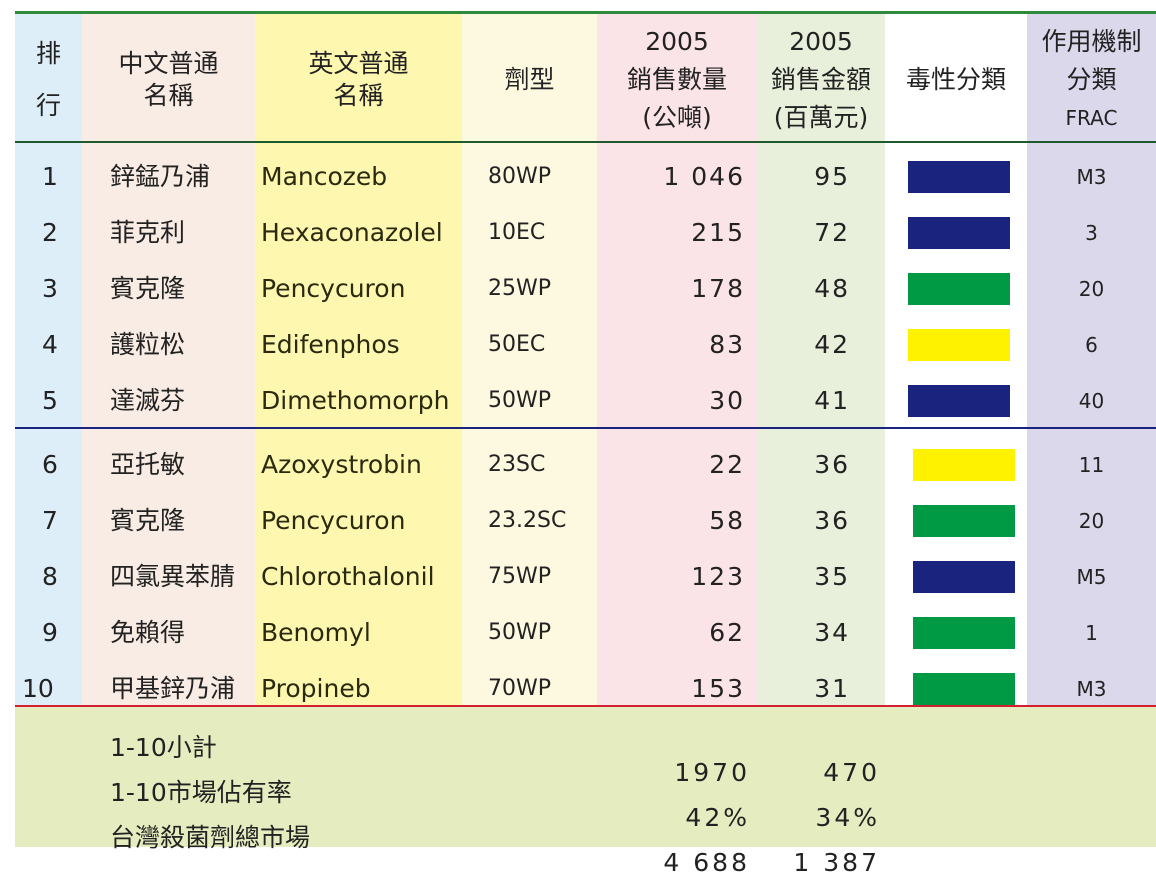  What do you see at coordinates (527, 520) in the screenshot?
I see `formulation: 23.2SC` at bounding box center [527, 520].